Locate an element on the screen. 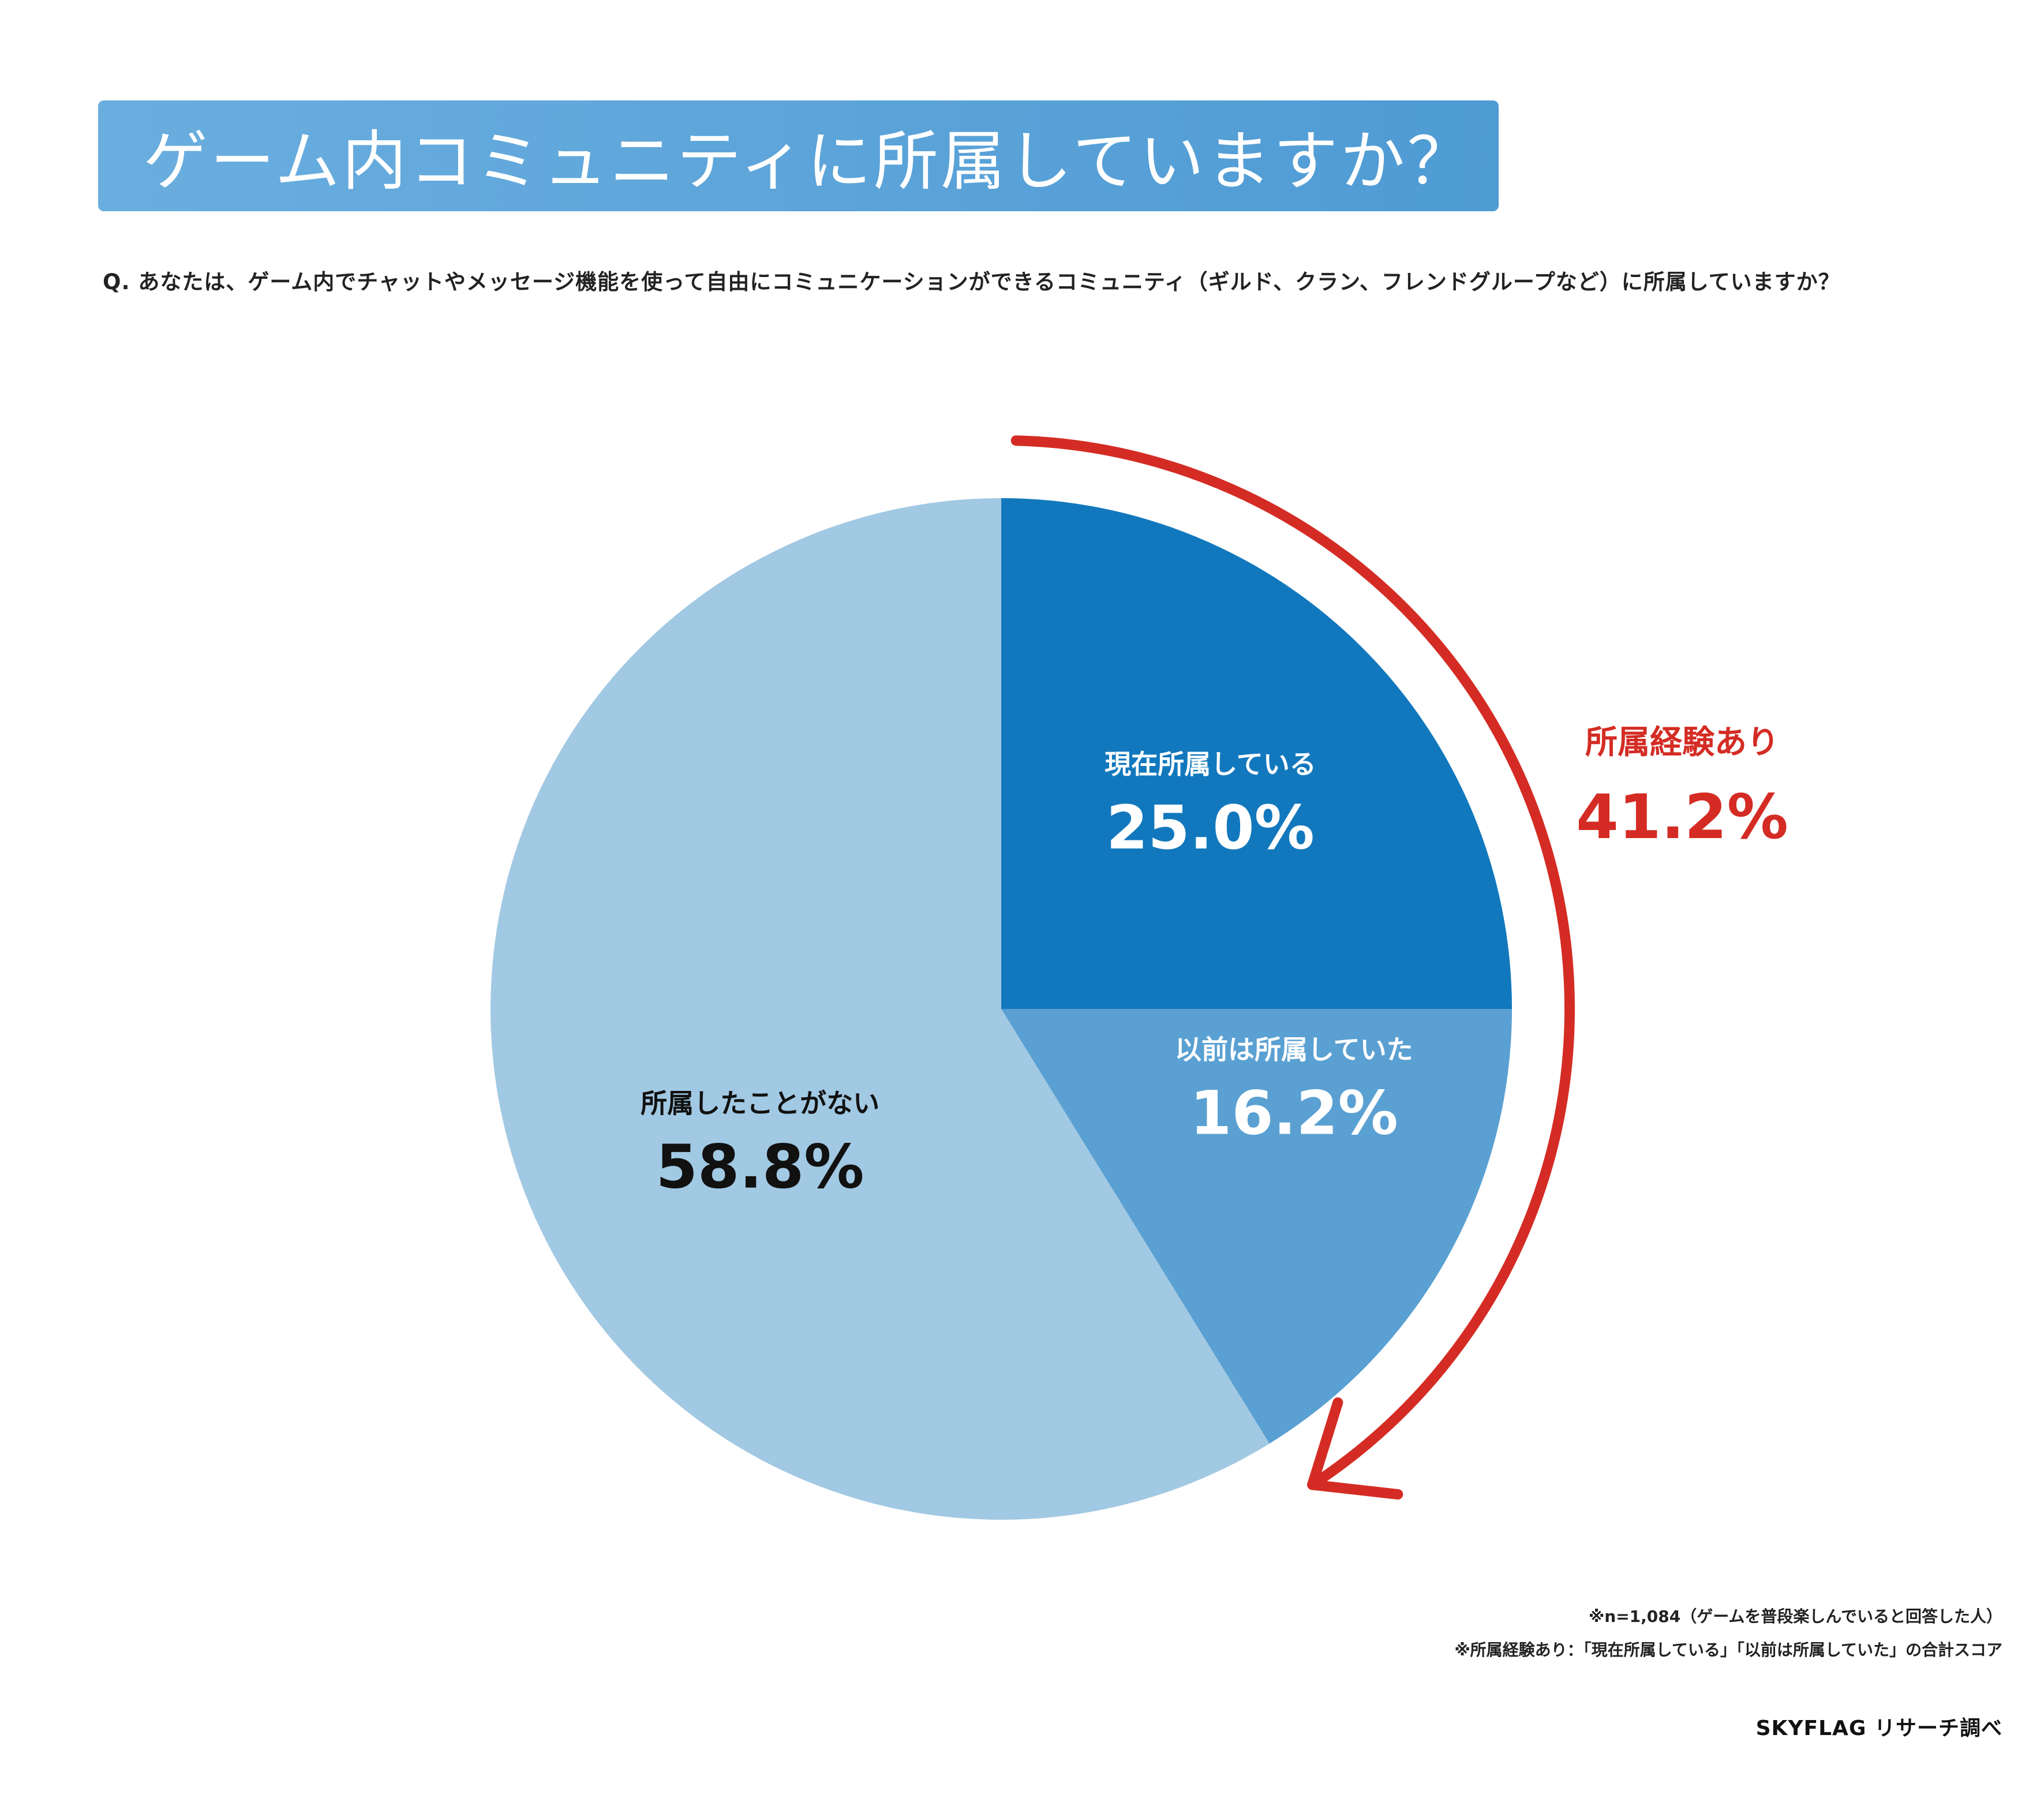  annotation-value: 41.2% is located at coordinates (1682, 817).